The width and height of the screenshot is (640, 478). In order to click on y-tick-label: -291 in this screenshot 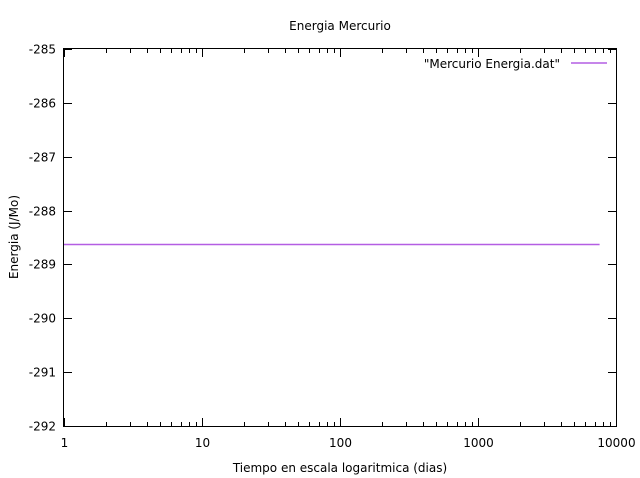, I will do `click(42, 373)`.